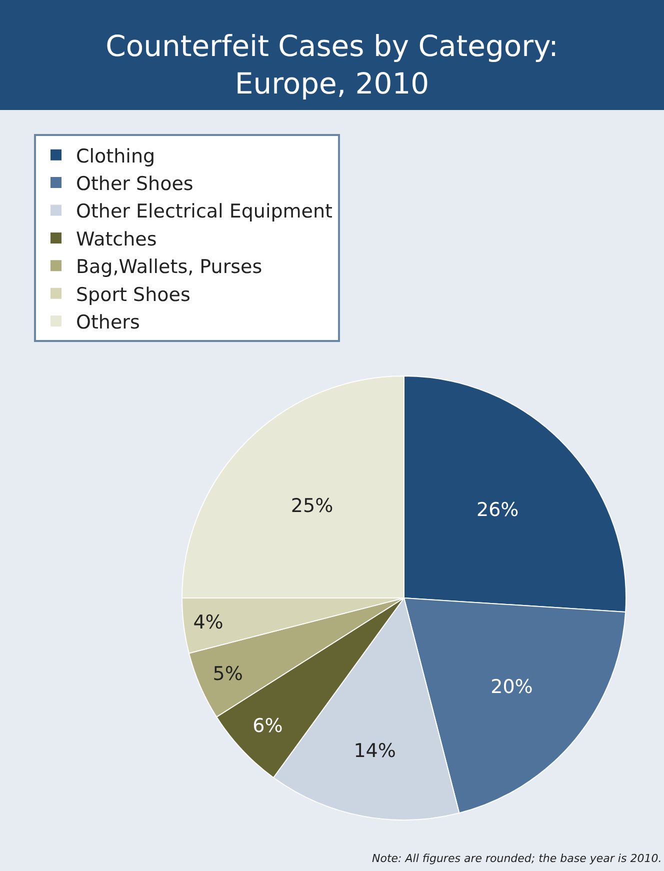 The width and height of the screenshot is (664, 871). Describe the element at coordinates (204, 211) in the screenshot. I see `legend-label: Other Electrical Equipment` at that location.